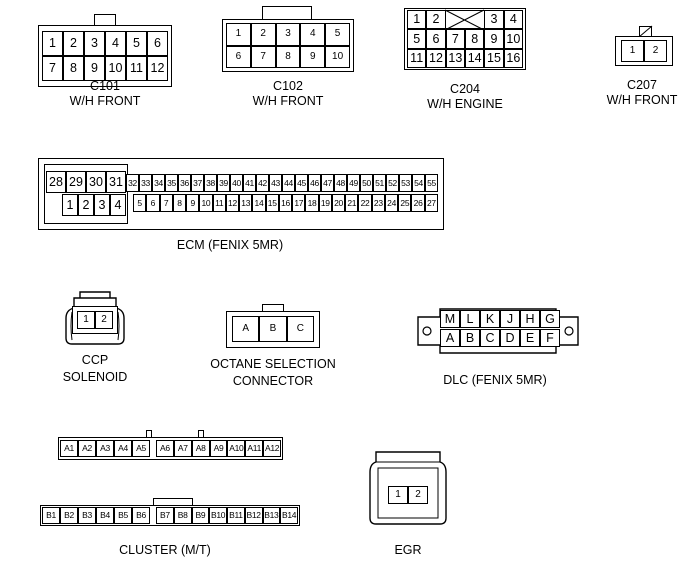 The height and width of the screenshot is (579, 700). Describe the element at coordinates (153, 203) in the screenshot. I see `ecm-small-bottom-pin-6: 6` at that location.